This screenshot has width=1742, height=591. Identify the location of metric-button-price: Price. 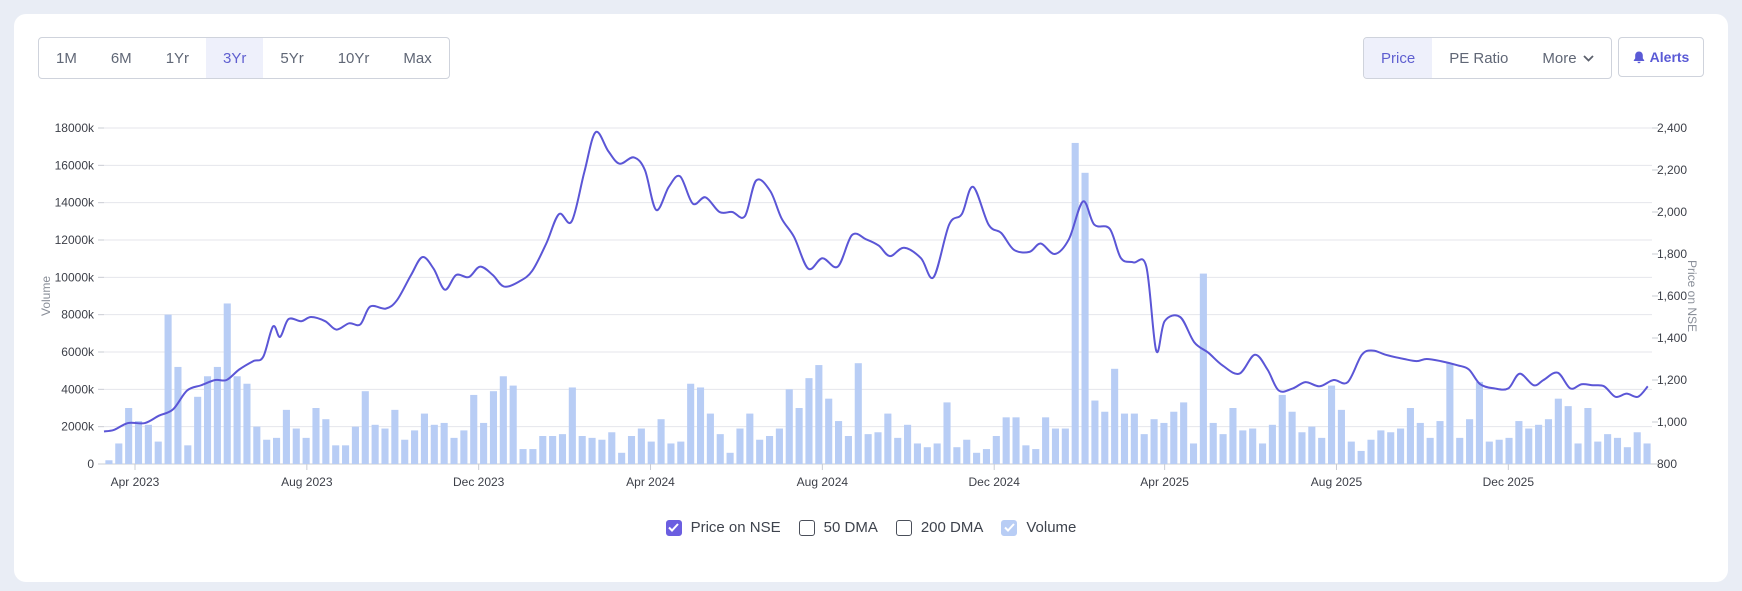
(1398, 58).